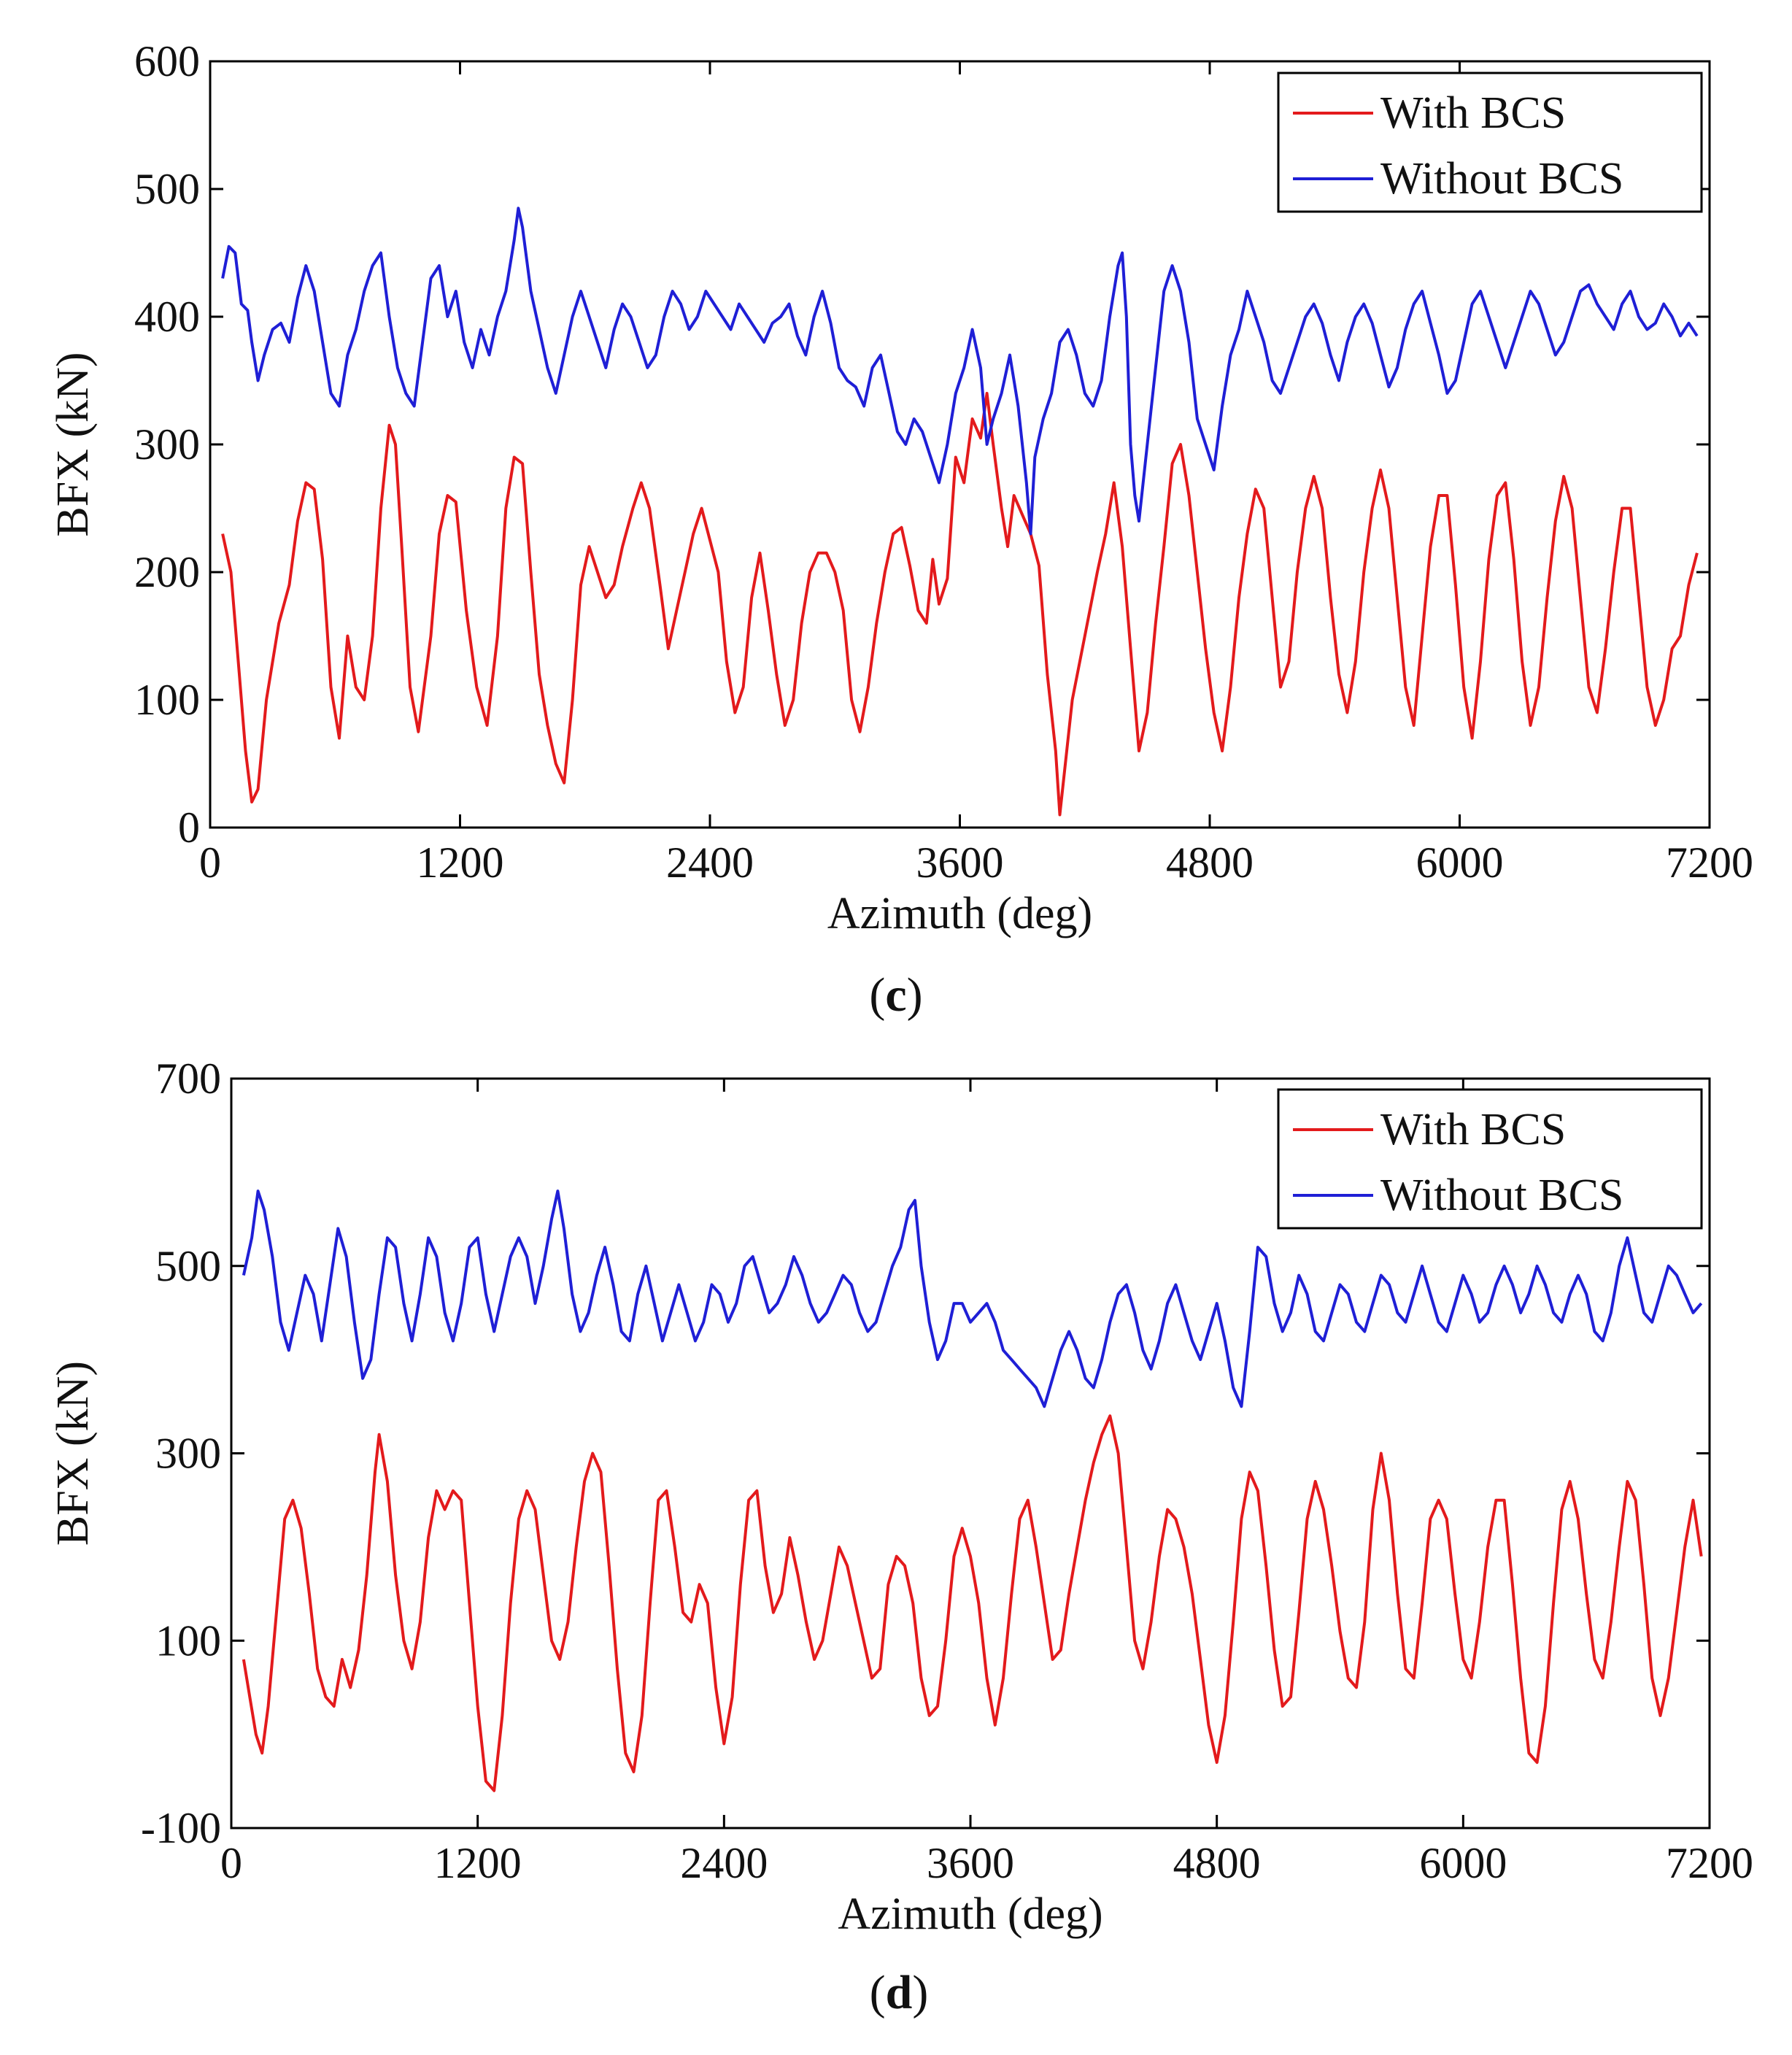  Describe the element at coordinates (1210, 862) in the screenshot. I see `chart-c-xtick-label: 4800` at that location.